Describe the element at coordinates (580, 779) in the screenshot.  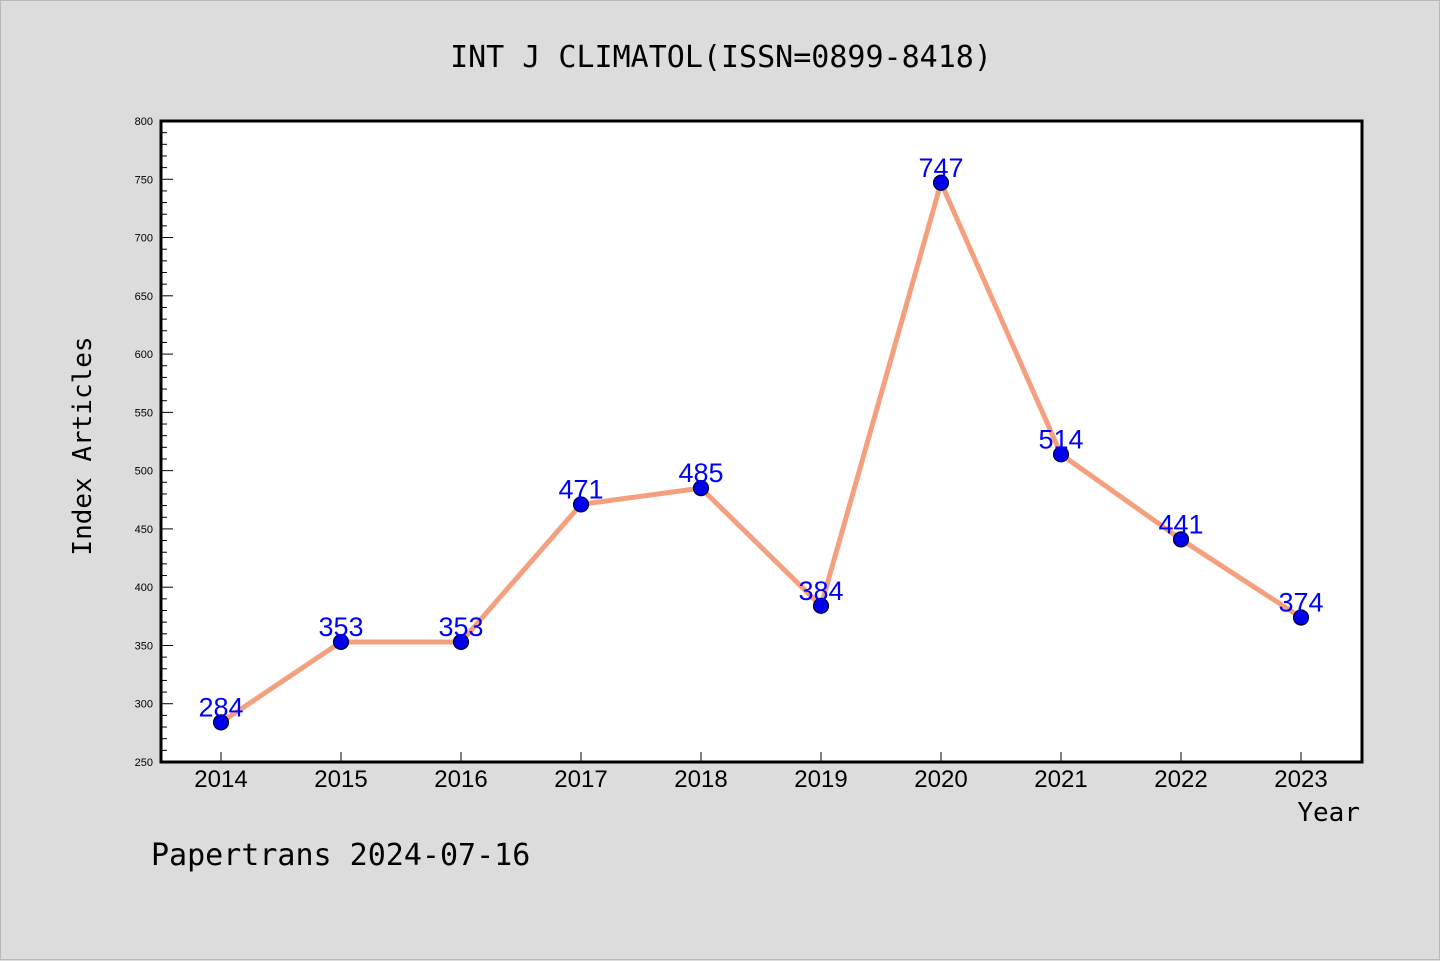
I see `x-tick-label: 2017` at that location.